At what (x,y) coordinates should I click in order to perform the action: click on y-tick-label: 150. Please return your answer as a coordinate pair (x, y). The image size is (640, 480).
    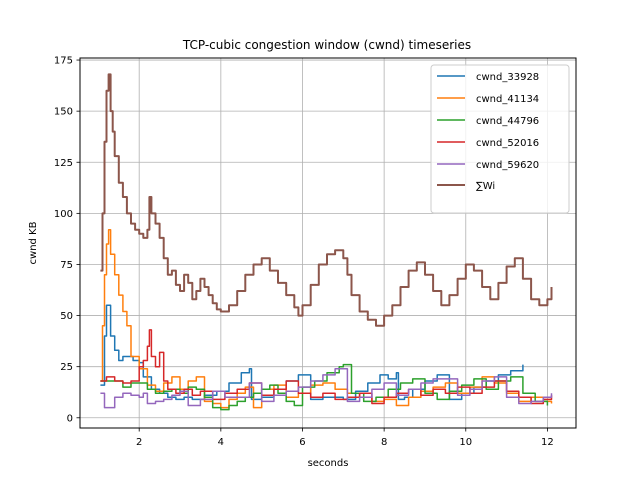
    Looking at the image, I should click on (63, 112).